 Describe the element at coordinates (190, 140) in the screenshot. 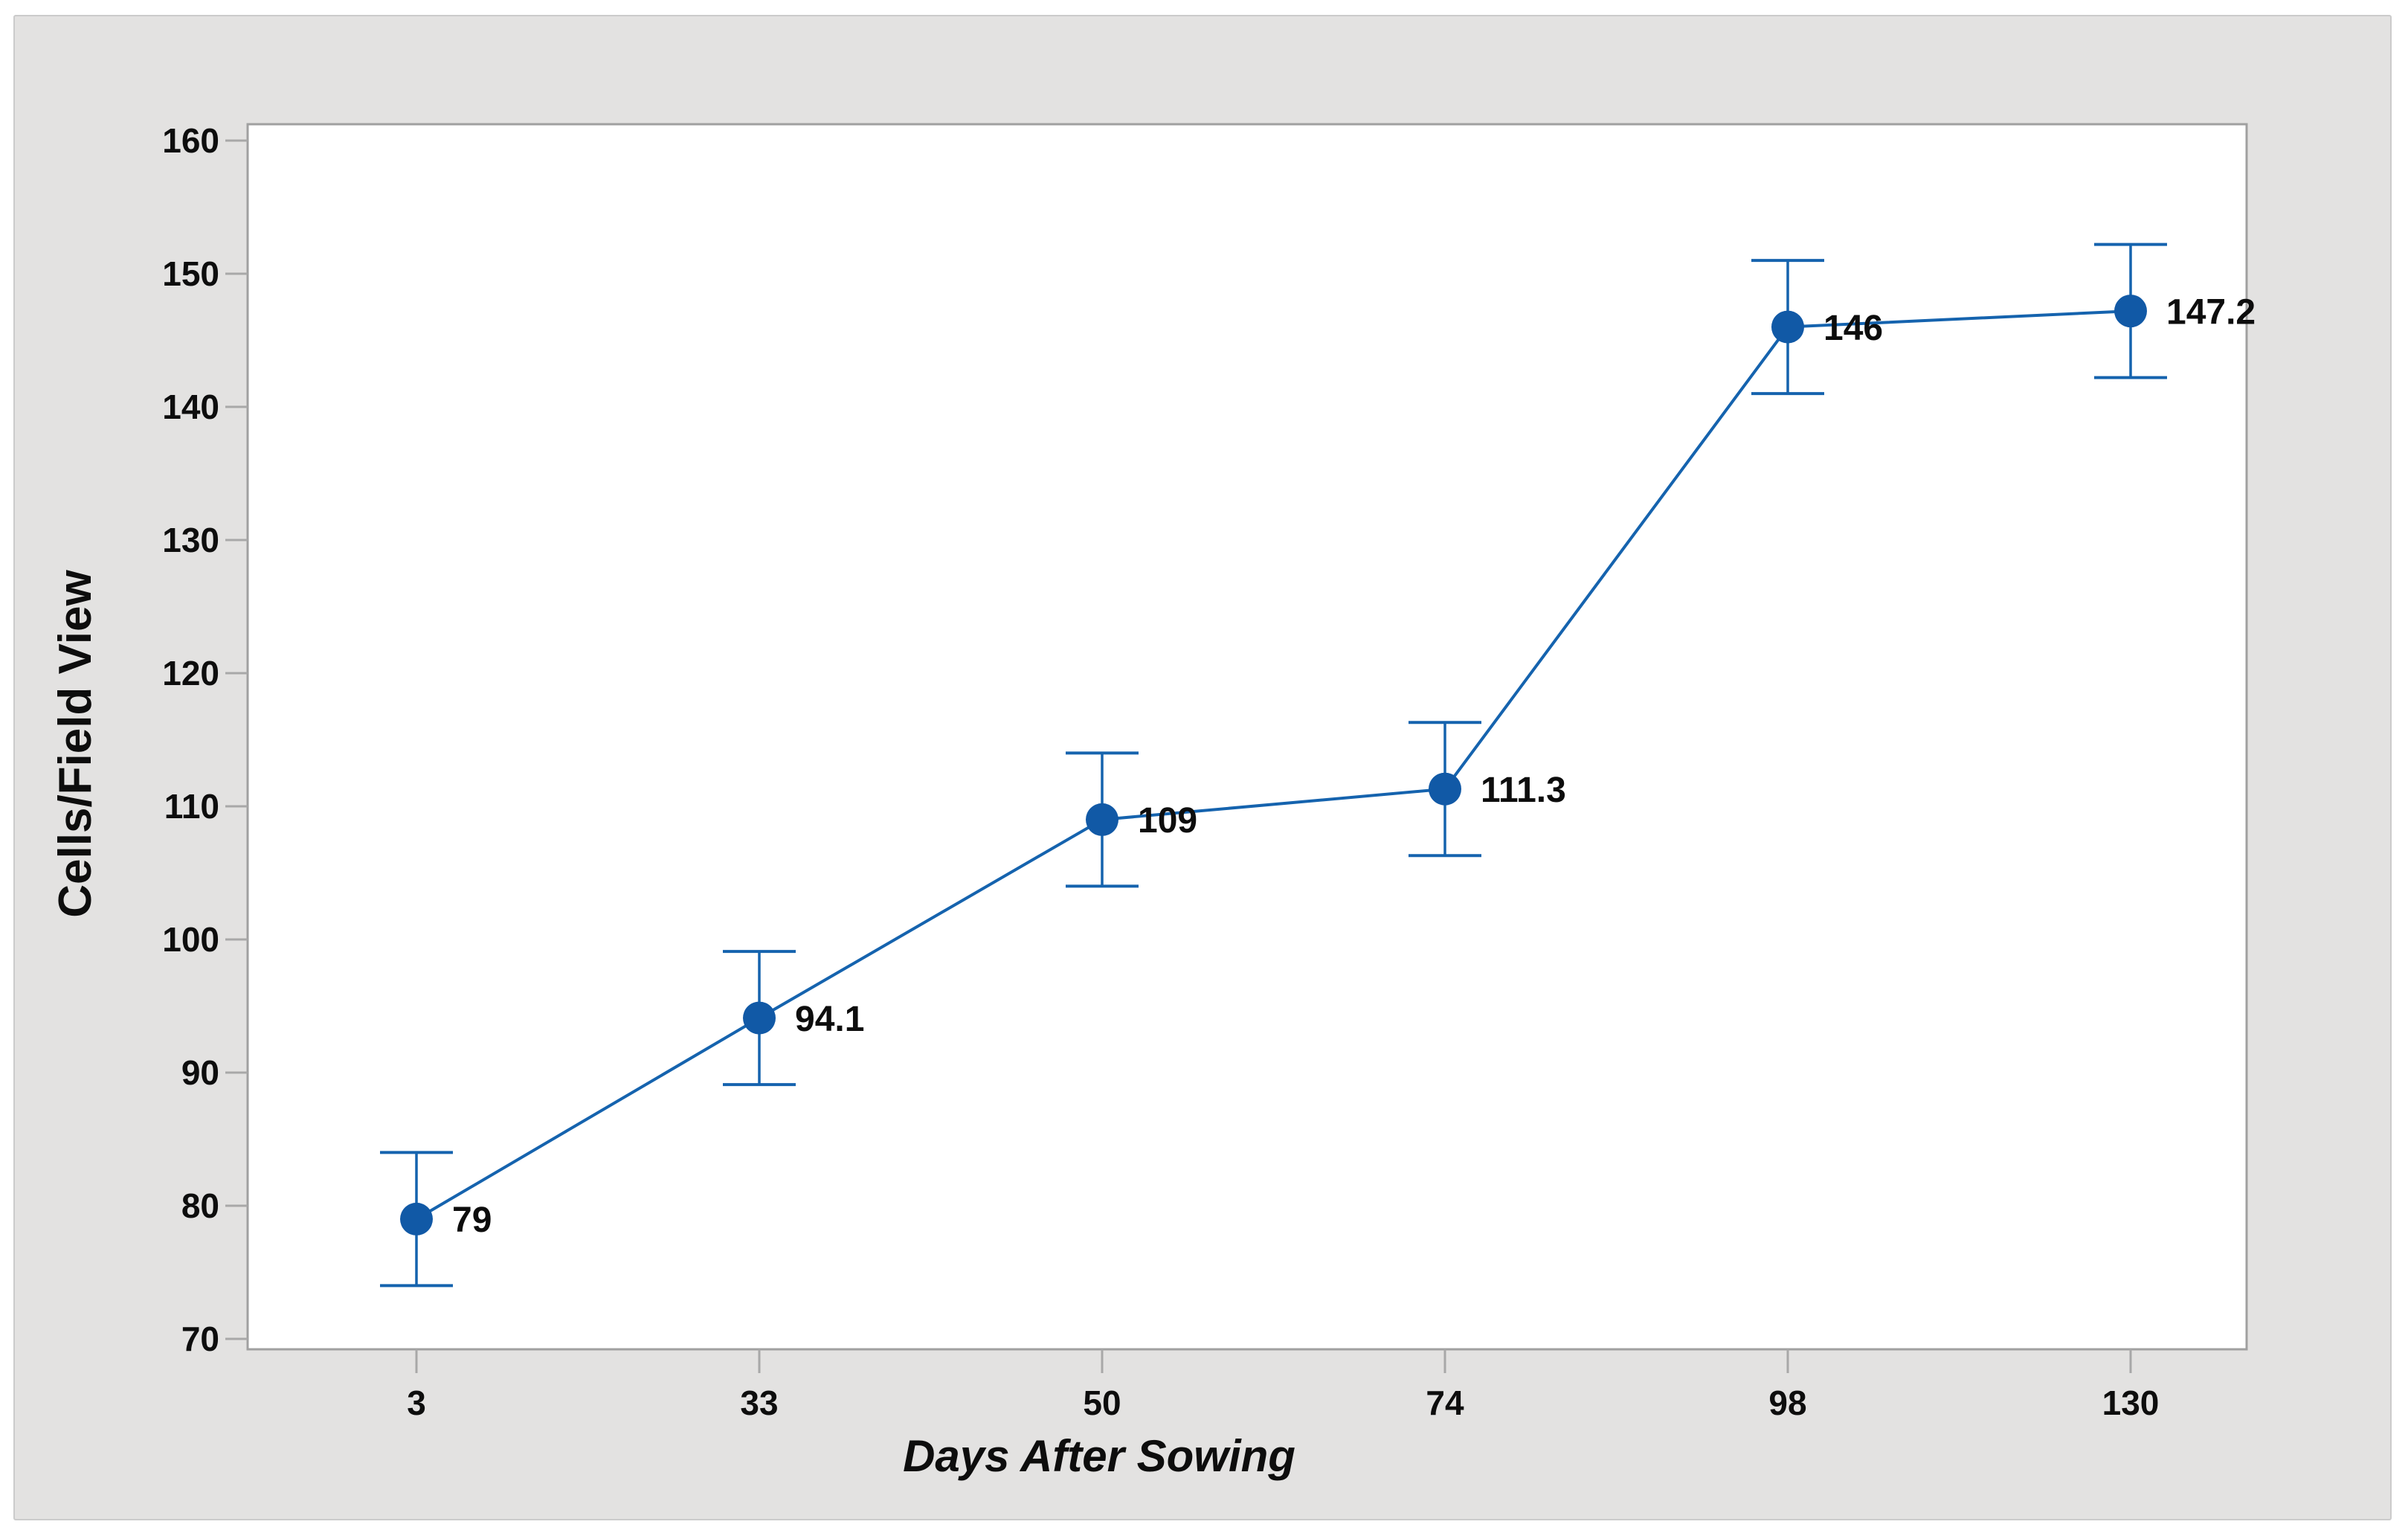

I see `y-tick-label: 160` at that location.